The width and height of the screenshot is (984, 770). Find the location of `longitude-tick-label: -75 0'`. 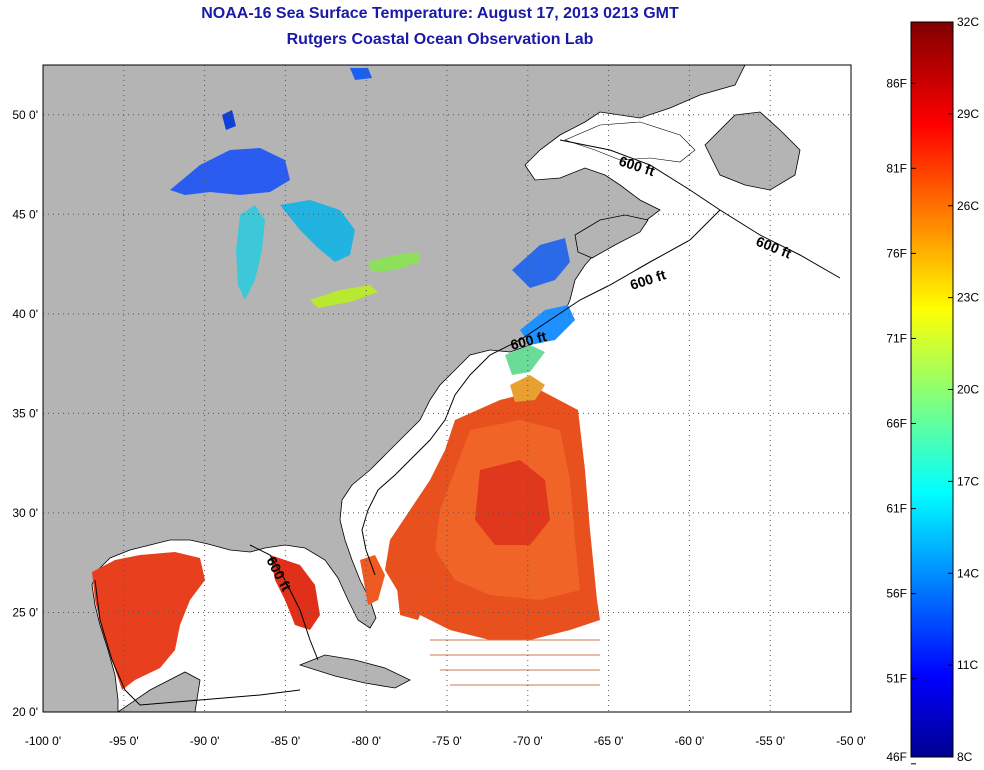

longitude-tick-label: -75 0' is located at coordinates (447, 741).